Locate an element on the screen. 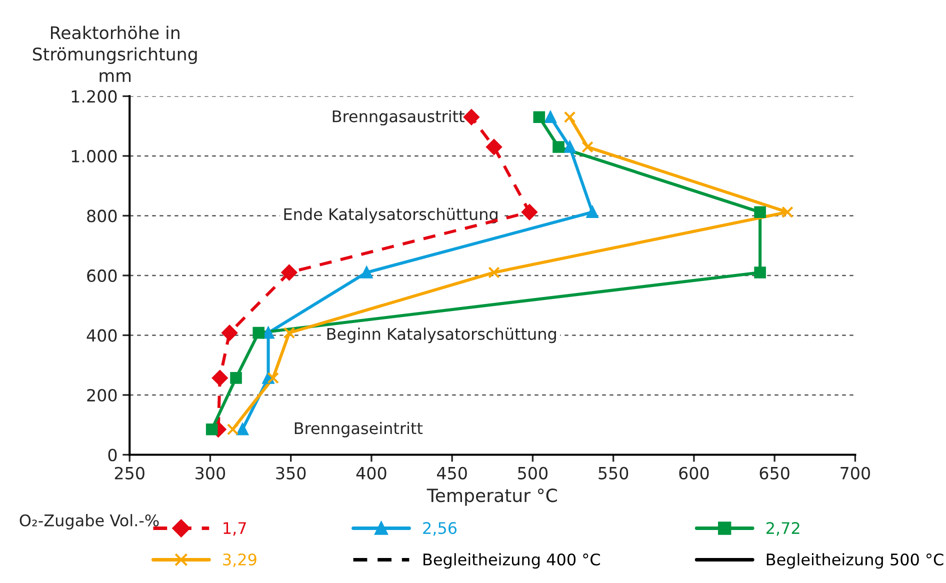 The image size is (946, 583). y-tick-label: 1.200 is located at coordinates (94, 96).